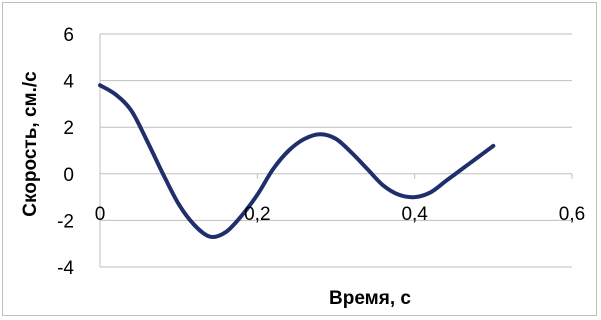 Image resolution: width=601 pixels, height=320 pixels. Describe the element at coordinates (257, 214) in the screenshot. I see `x-tick-label: 0,2` at that location.